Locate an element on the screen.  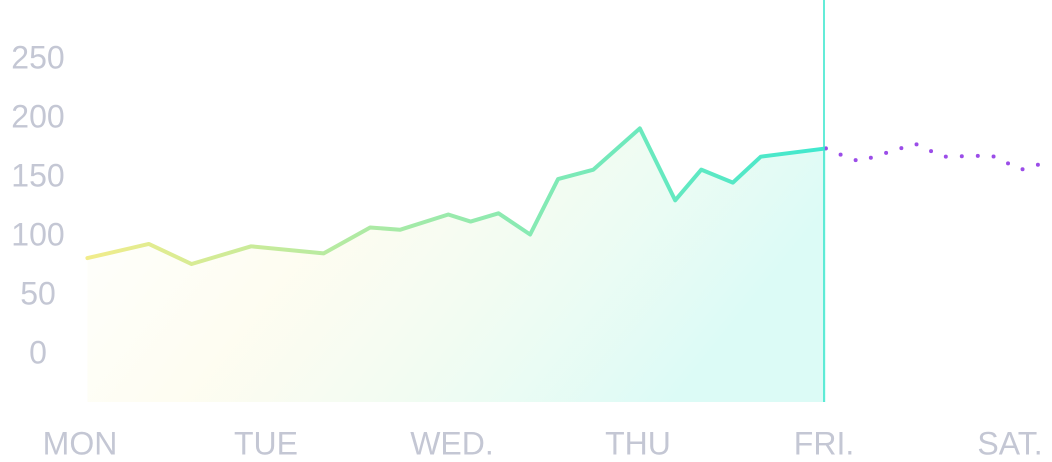
line is located at coordinates (935, 156).